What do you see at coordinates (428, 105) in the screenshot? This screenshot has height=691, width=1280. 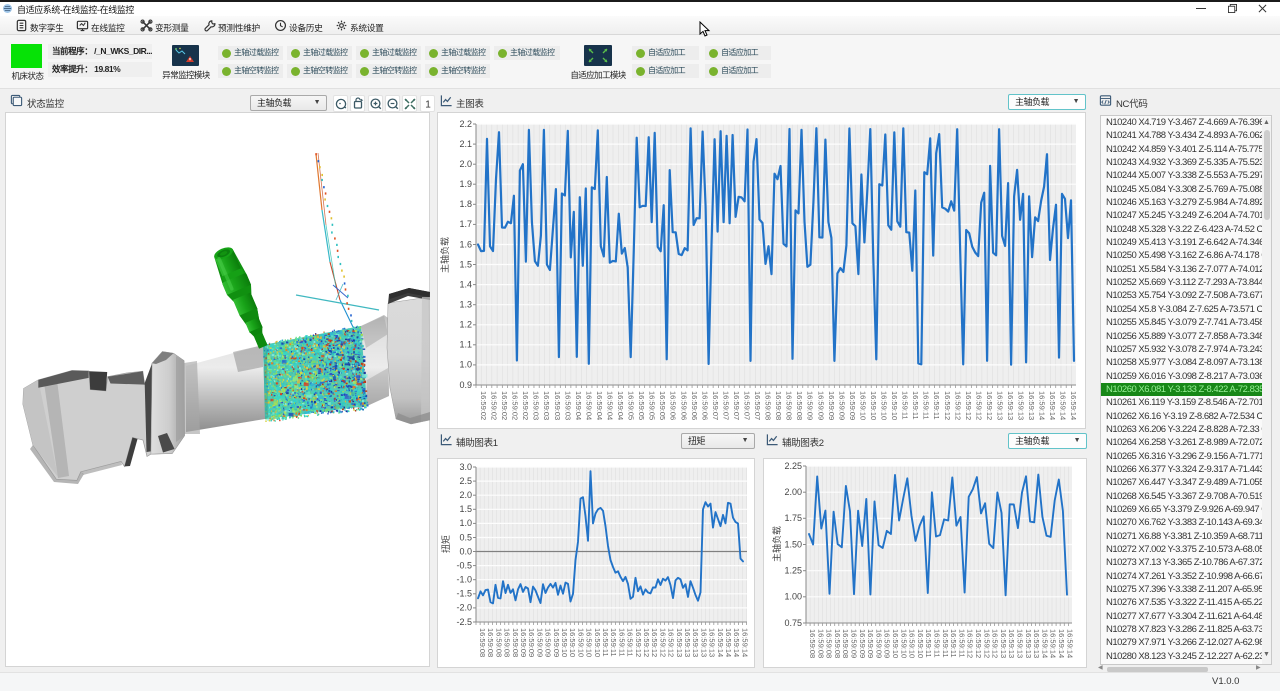 I see `svg-text: 1` at bounding box center [428, 105].